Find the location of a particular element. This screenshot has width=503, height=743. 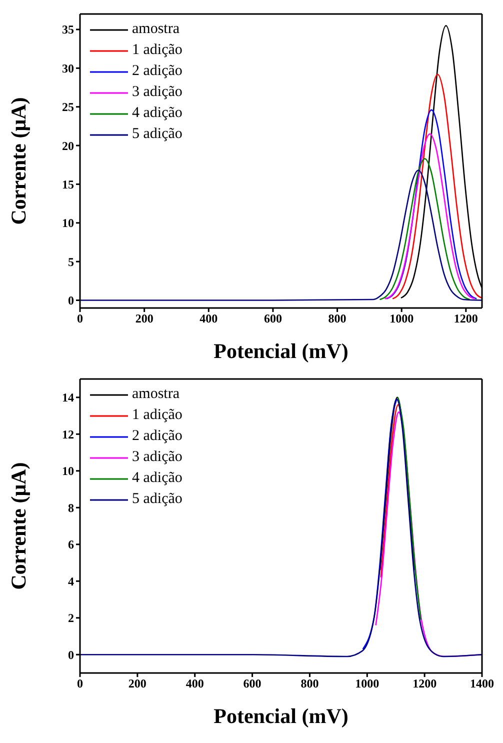

y-tick-label: 30 is located at coordinates (68, 68).